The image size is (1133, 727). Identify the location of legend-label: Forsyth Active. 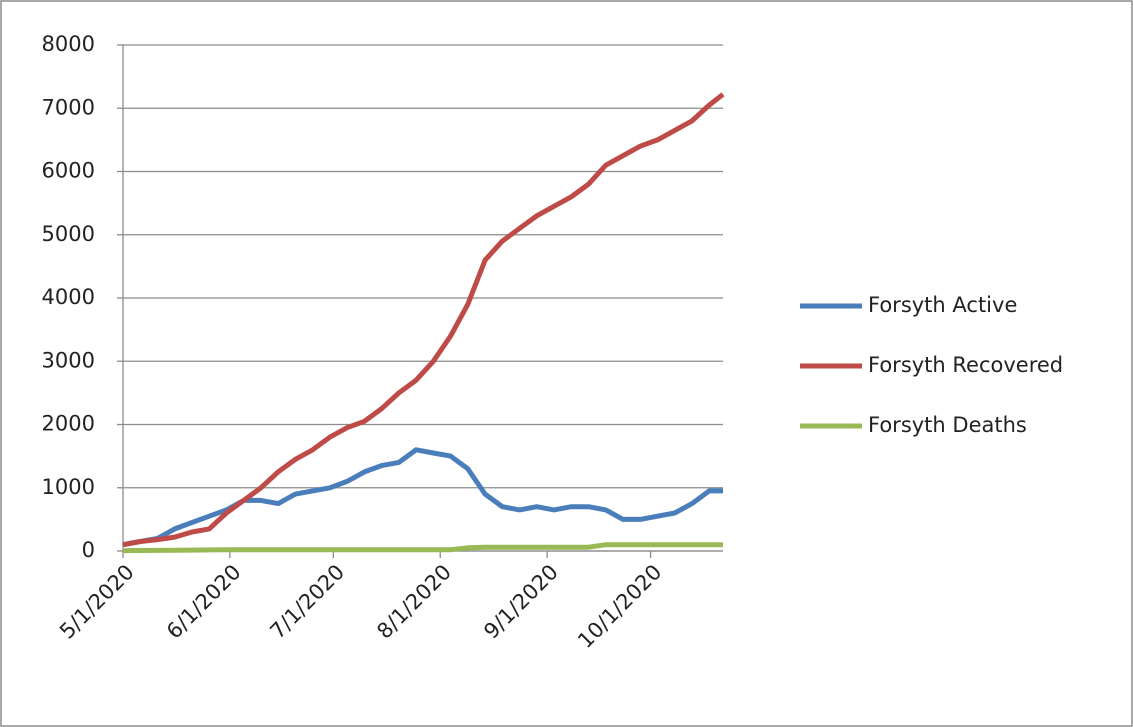
(942, 305).